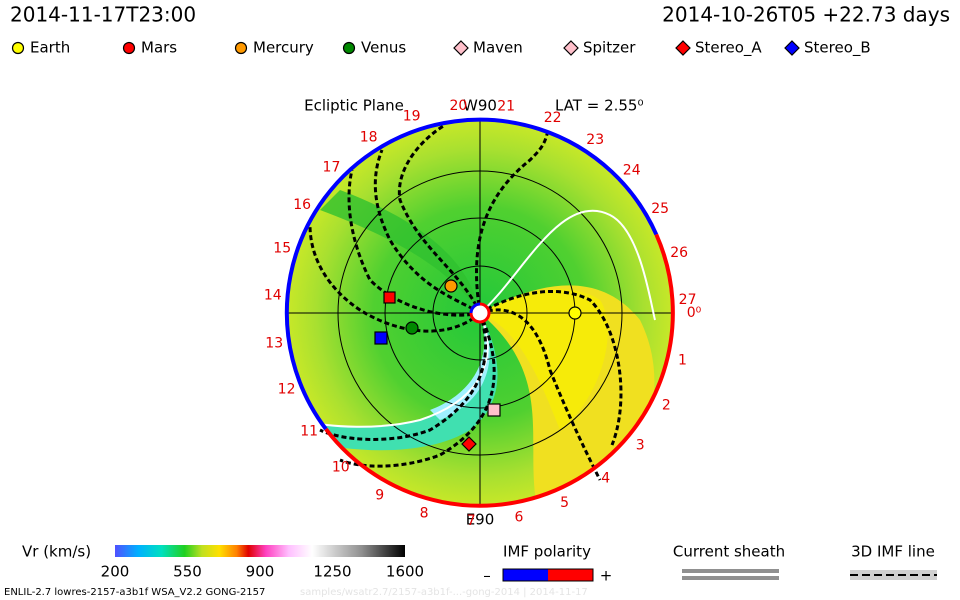 The image size is (960, 600). I want to click on longitude-label: 7, so click(471, 521).